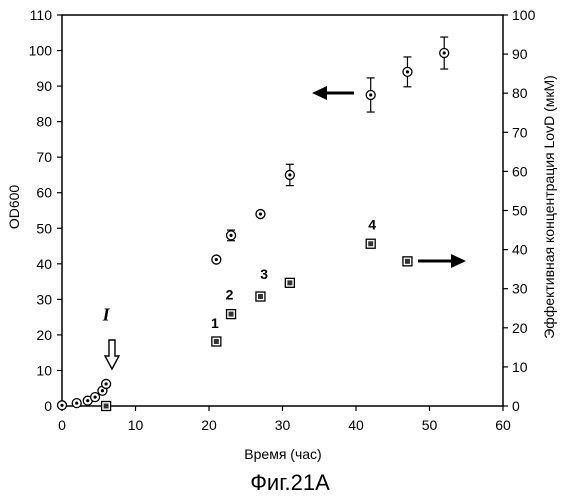 This screenshot has height=500, width=564. I want to click on point-number-label: 4, so click(372, 224).